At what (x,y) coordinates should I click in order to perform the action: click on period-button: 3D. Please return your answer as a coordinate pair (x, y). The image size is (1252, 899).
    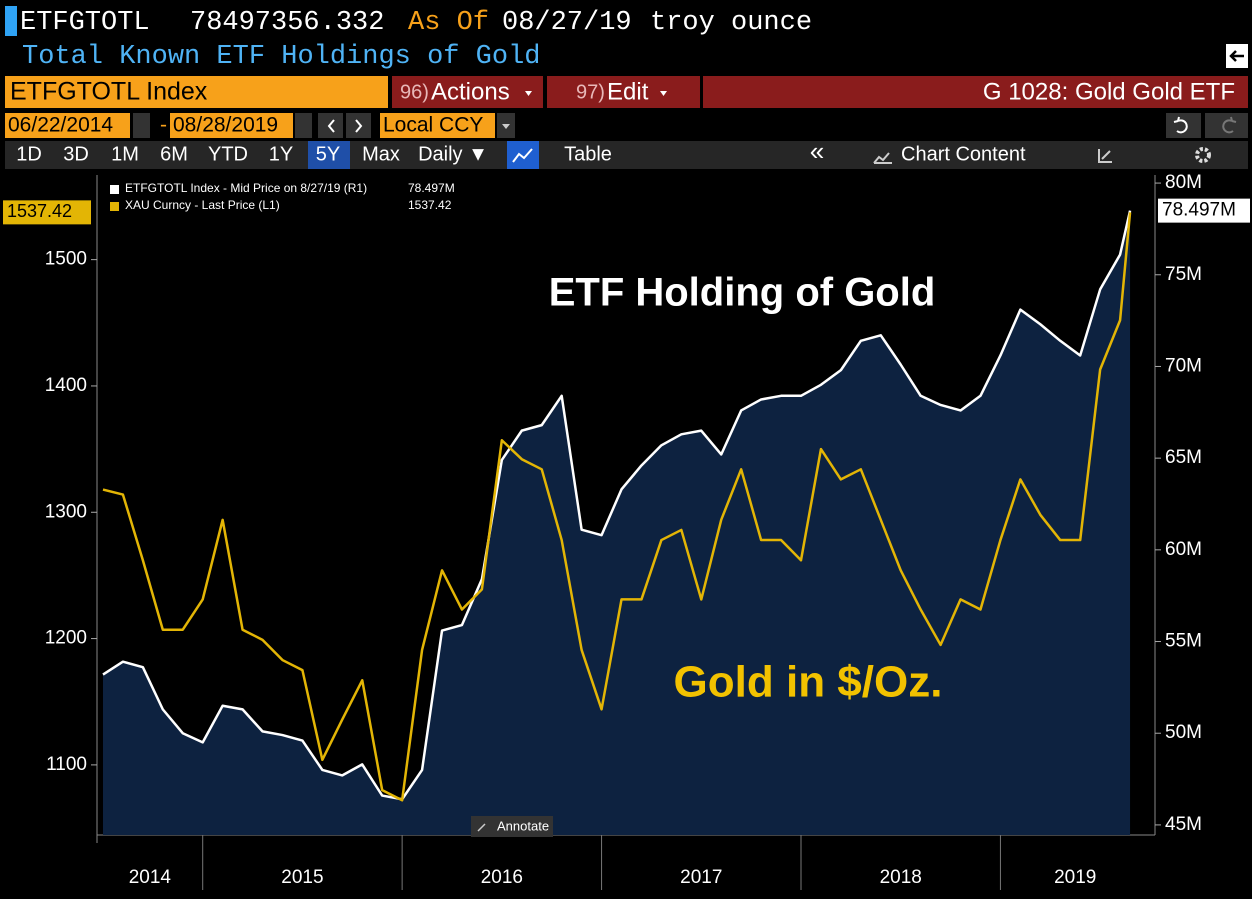
    Looking at the image, I should click on (76, 154).